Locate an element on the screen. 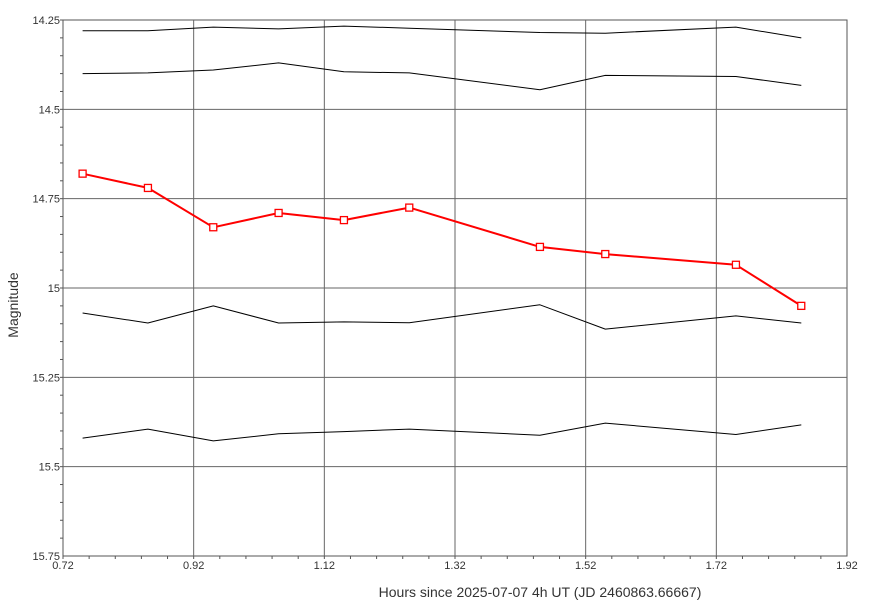  y-tick-label: 15 is located at coordinates (54, 289).